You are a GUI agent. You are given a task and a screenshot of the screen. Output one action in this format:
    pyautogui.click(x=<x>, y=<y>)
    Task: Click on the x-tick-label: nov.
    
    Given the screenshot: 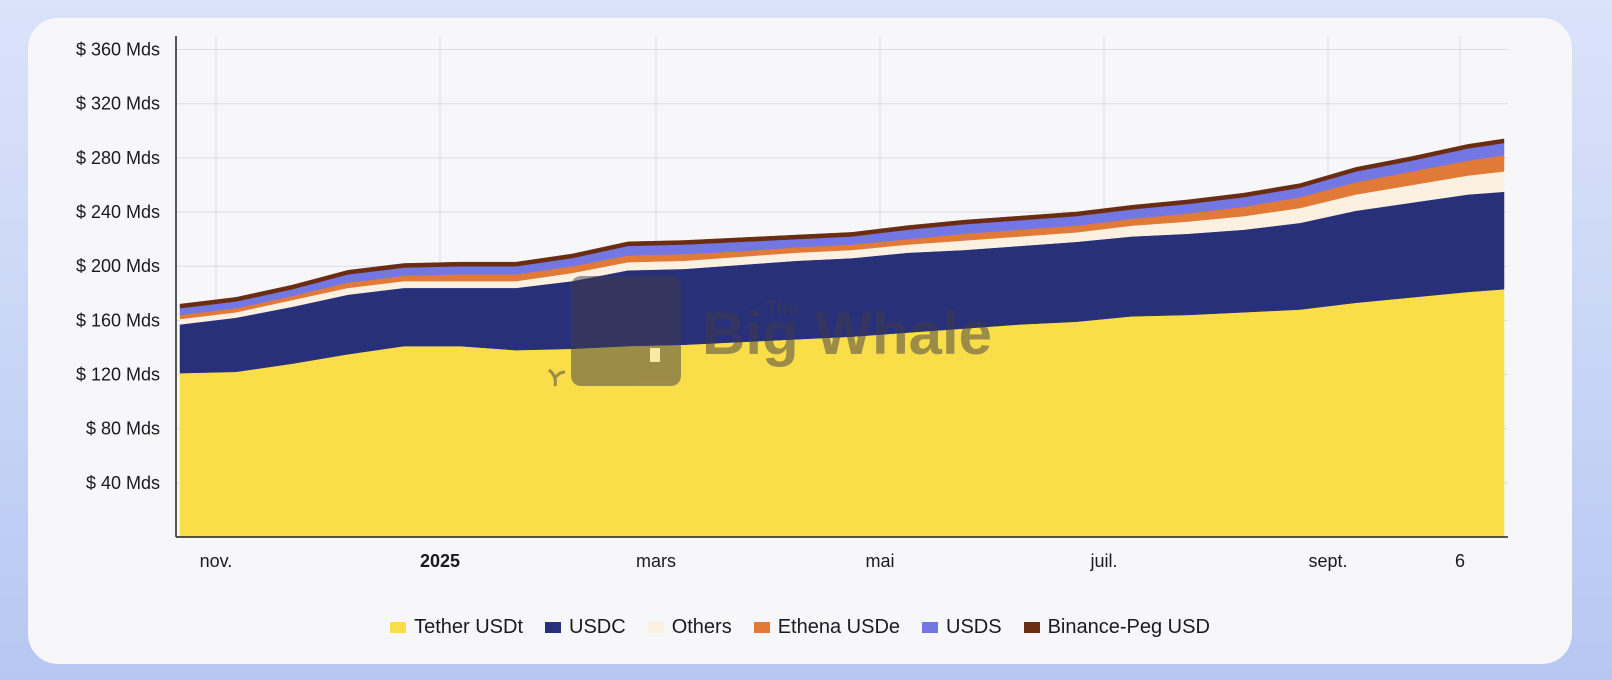 What is the action you would take?
    pyautogui.click(x=216, y=561)
    